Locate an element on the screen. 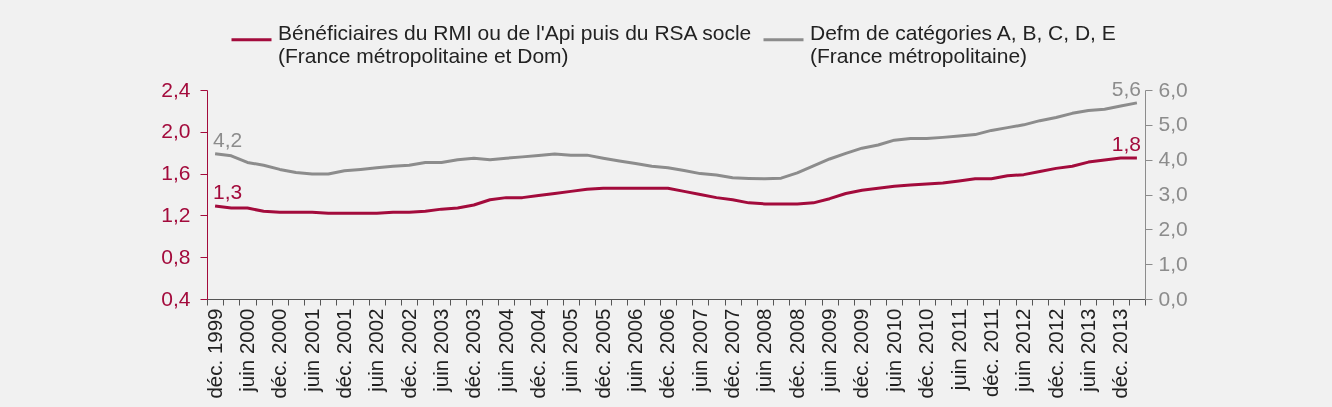 The width and height of the screenshot is (1332, 407). x-tick-label: déc. 2005 is located at coordinates (602, 353).